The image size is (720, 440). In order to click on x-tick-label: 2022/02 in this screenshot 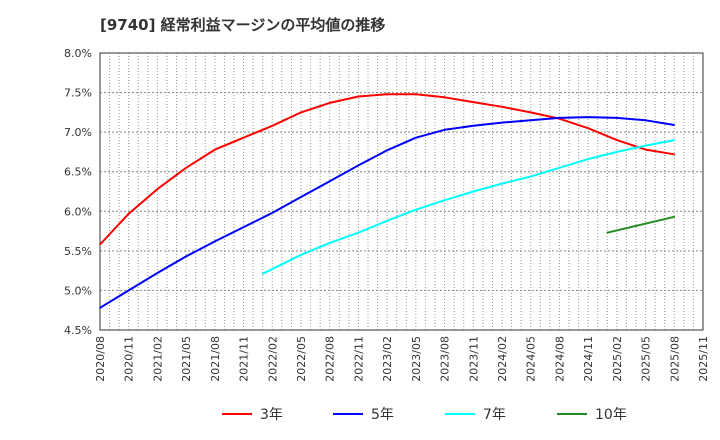, I will do `click(272, 359)`.